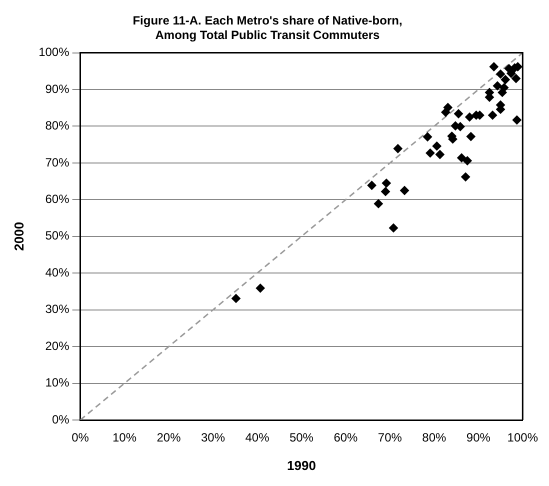 The image size is (549, 486). I want to click on x-tick-label: 10%, so click(124, 437).